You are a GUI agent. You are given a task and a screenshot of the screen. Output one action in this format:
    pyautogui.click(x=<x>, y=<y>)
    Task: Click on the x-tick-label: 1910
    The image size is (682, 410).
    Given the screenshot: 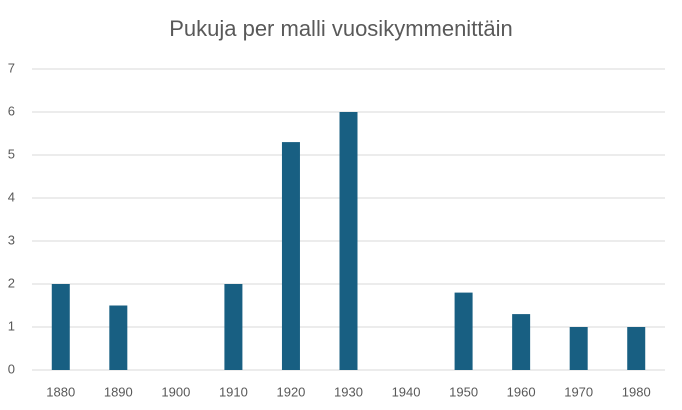 What is the action you would take?
    pyautogui.click(x=233, y=391)
    